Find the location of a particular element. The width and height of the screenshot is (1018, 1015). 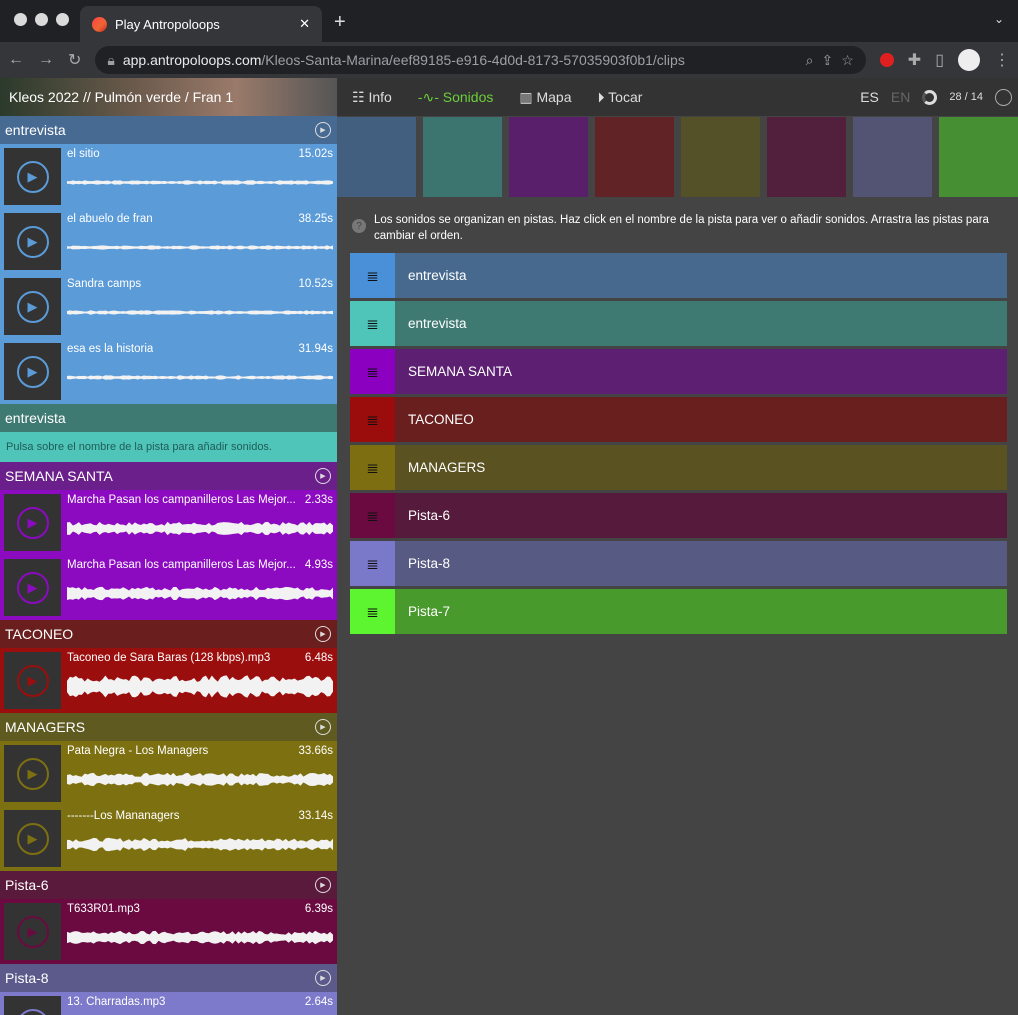

clip-item: ▶ esa es la historia 31.94s is located at coordinates (168, 371).